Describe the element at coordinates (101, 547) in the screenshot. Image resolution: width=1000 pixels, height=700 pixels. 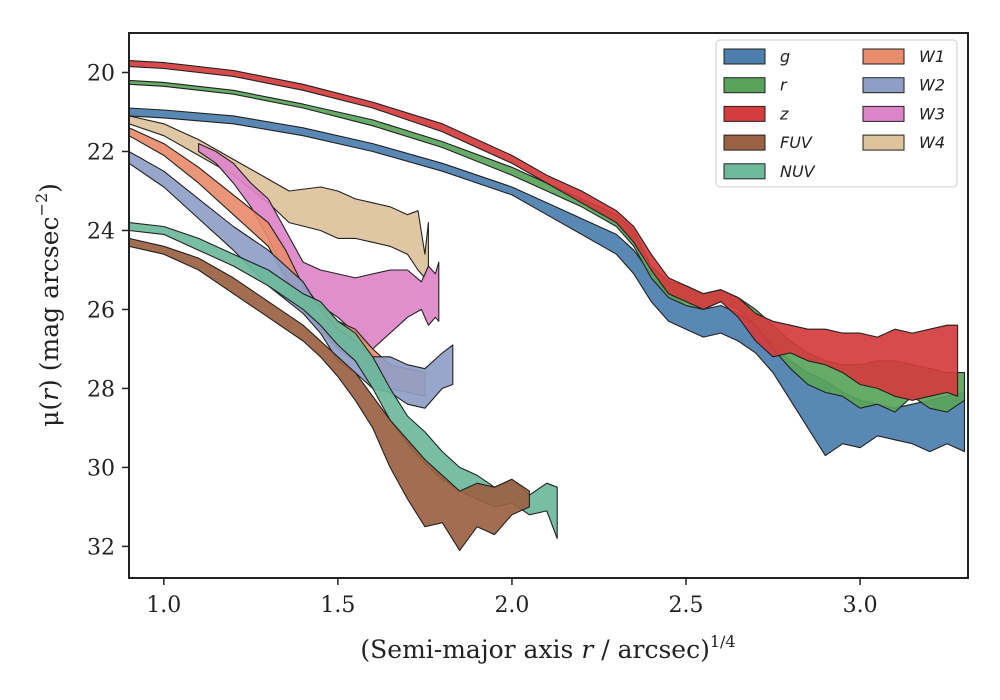
I see `y-tick-label: 32` at that location.